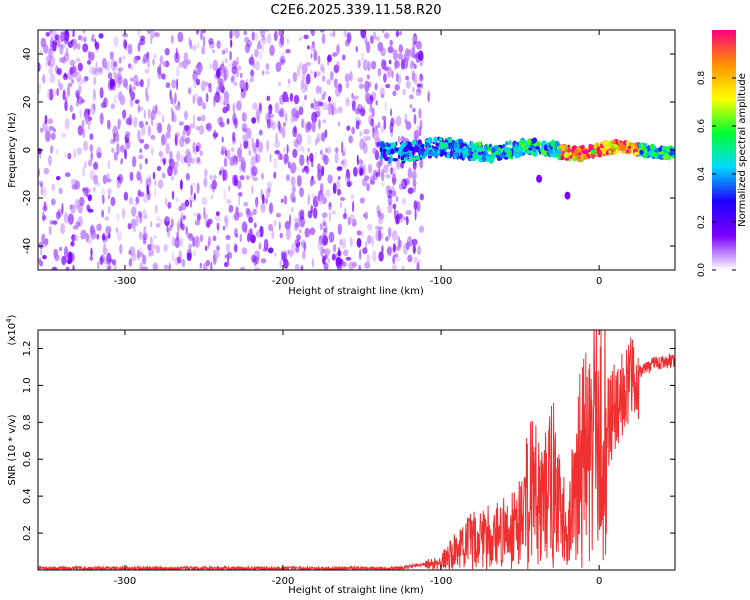  Describe the element at coordinates (441, 581) in the screenshot. I see `snr-xtick-label: -100` at that location.